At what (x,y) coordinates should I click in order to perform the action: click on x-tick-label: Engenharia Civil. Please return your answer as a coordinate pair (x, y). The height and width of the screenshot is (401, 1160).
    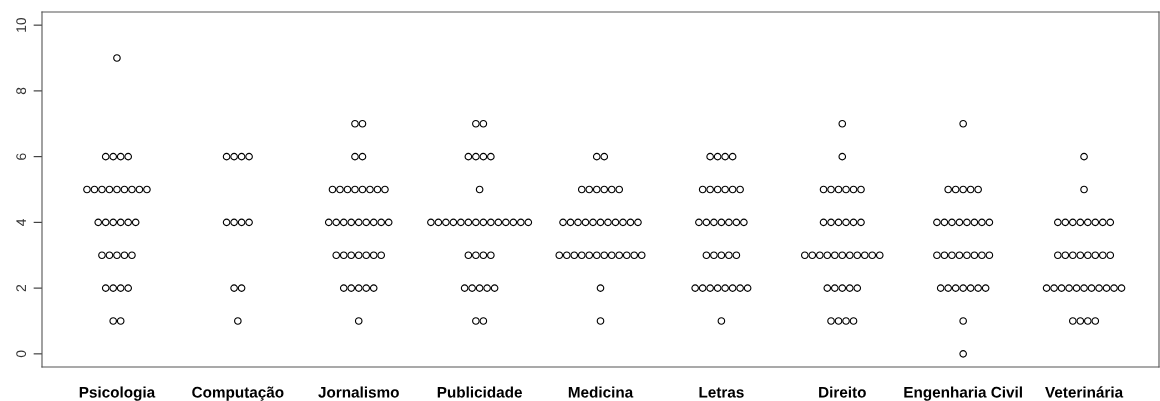
    Looking at the image, I should click on (963, 393).